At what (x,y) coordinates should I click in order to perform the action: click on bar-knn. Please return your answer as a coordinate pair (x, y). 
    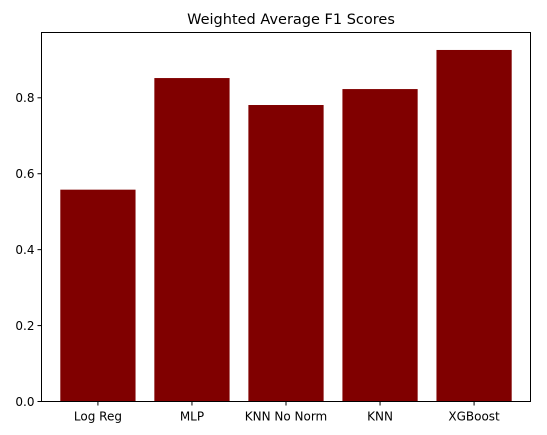
    Looking at the image, I should click on (380, 245).